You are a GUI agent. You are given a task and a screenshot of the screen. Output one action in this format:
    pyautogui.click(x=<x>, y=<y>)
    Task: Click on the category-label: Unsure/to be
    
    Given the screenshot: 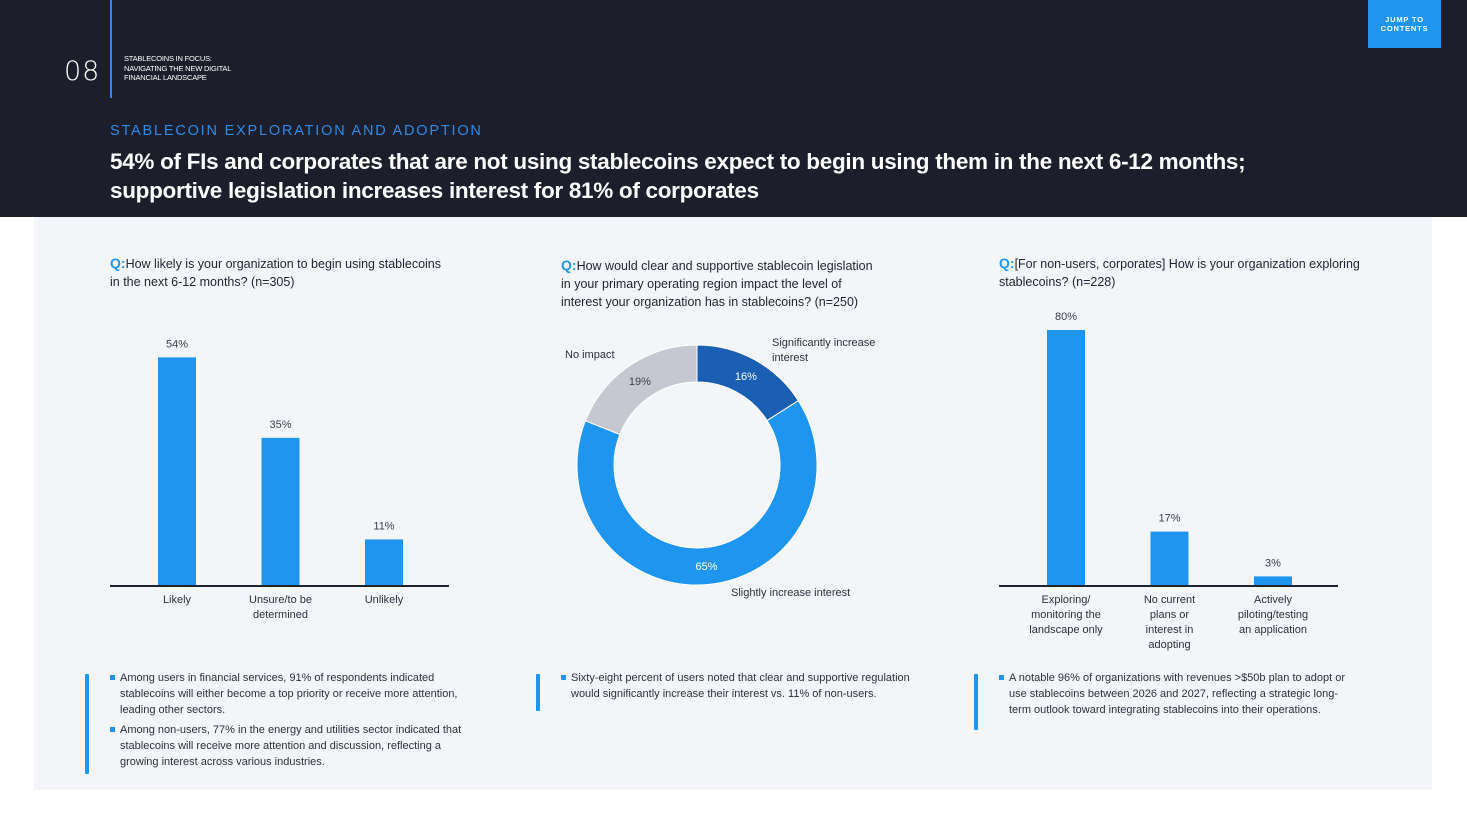 What is the action you would take?
    pyautogui.click(x=280, y=600)
    